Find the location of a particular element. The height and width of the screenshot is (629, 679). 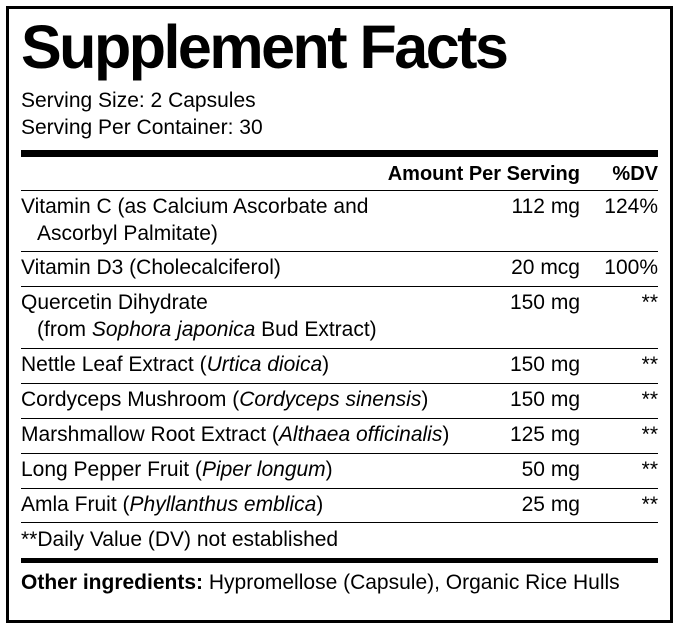

nutrient-amount: 125 mg is located at coordinates (544, 434).